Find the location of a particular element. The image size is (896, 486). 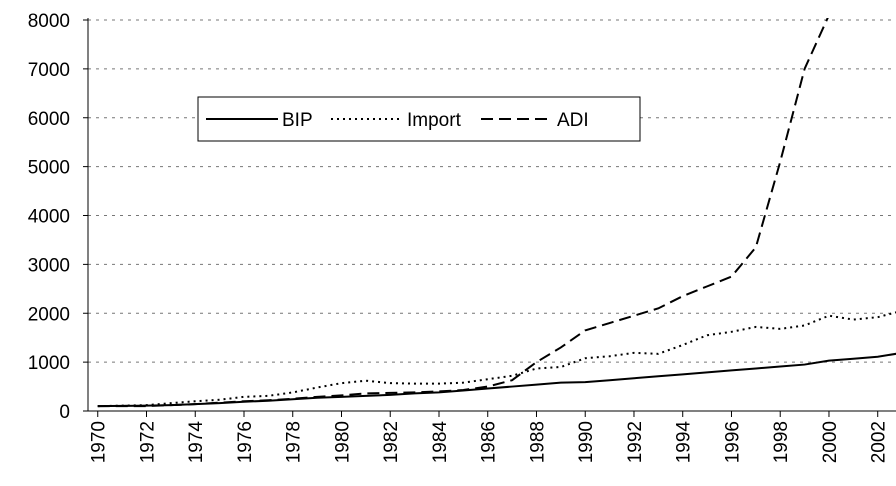

x-tick-label: 1976 is located at coordinates (245, 442).